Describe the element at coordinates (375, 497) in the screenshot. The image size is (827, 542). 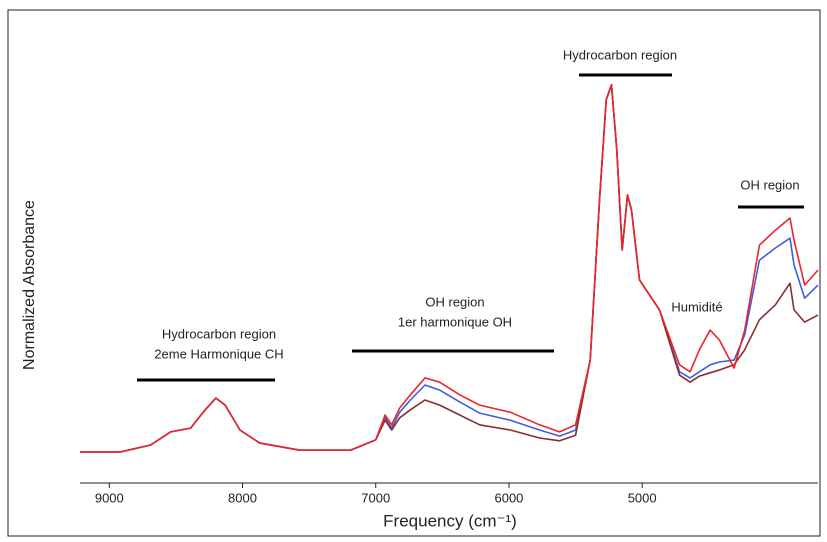
I see `x-tick-label: 7000` at that location.